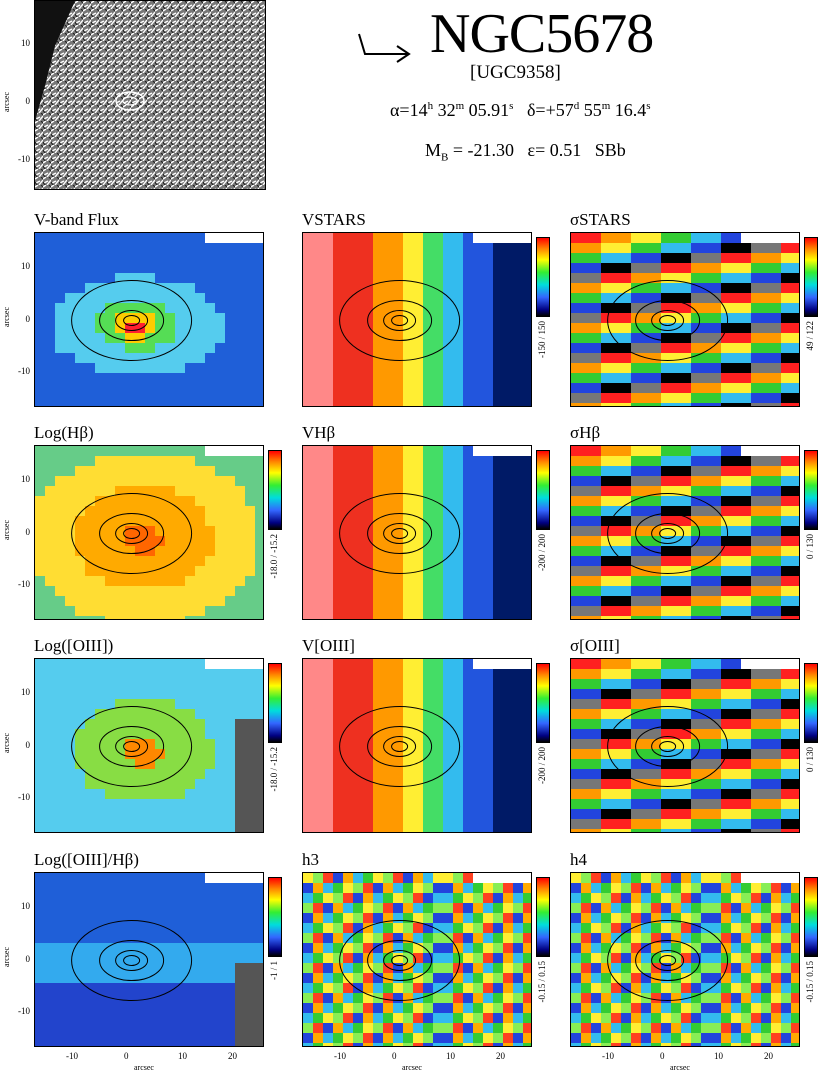  I want to click on map-loghb, so click(149, 532).